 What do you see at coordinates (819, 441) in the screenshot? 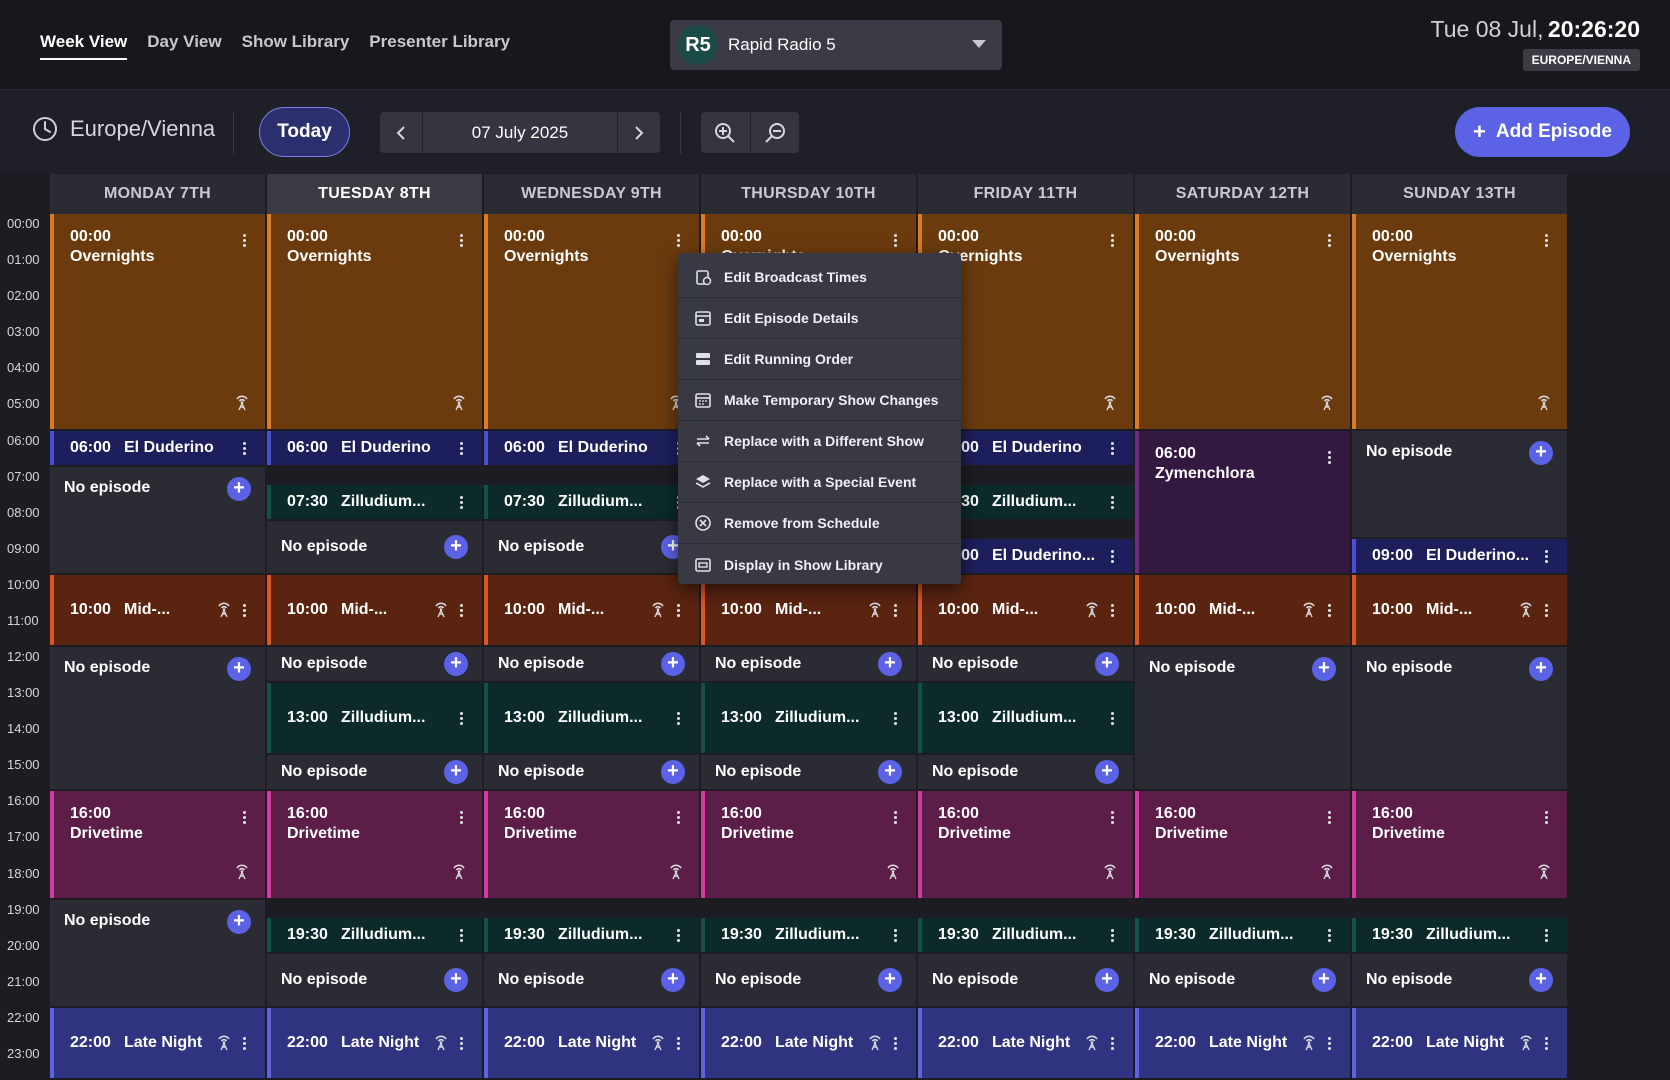
I see `context-menu-item: Replace with a Different Show` at bounding box center [819, 441].